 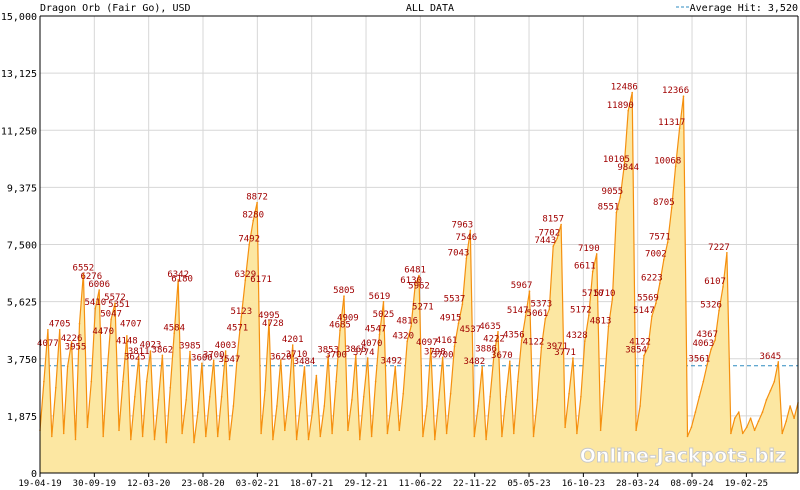 I want to click on peak-value-label: 10105, so click(x=616, y=160).